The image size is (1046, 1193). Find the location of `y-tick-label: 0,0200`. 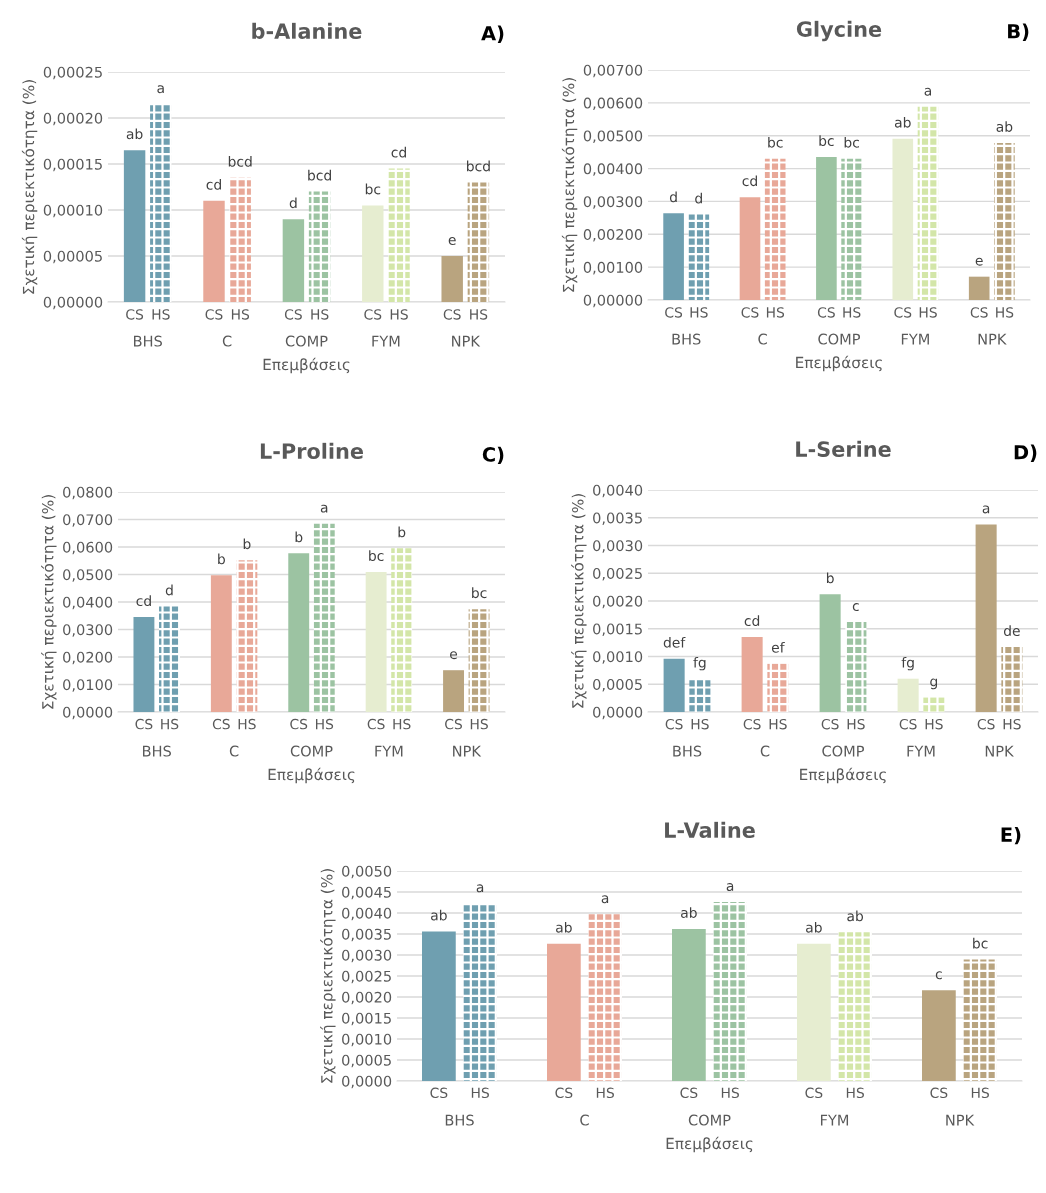

y-tick-label: 0,0200 is located at coordinates (88, 658).